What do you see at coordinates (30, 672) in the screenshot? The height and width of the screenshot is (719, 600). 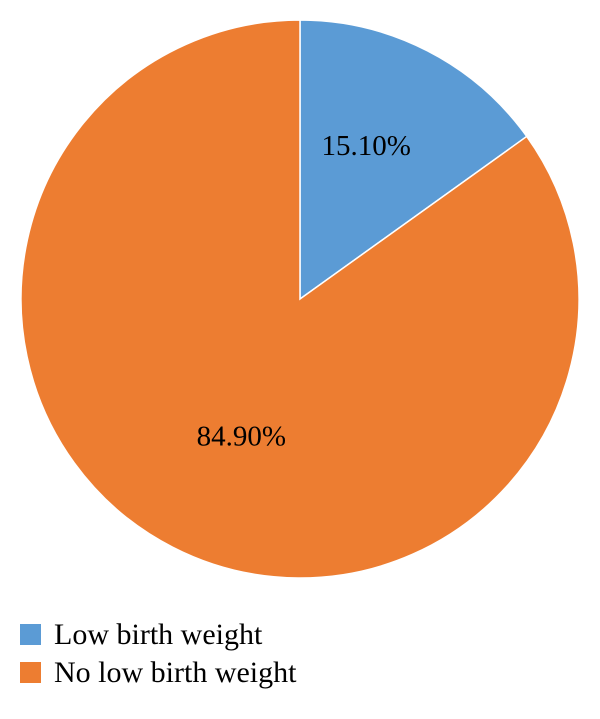 I see `legend-swatch-no-low-birth-weight` at bounding box center [30, 672].